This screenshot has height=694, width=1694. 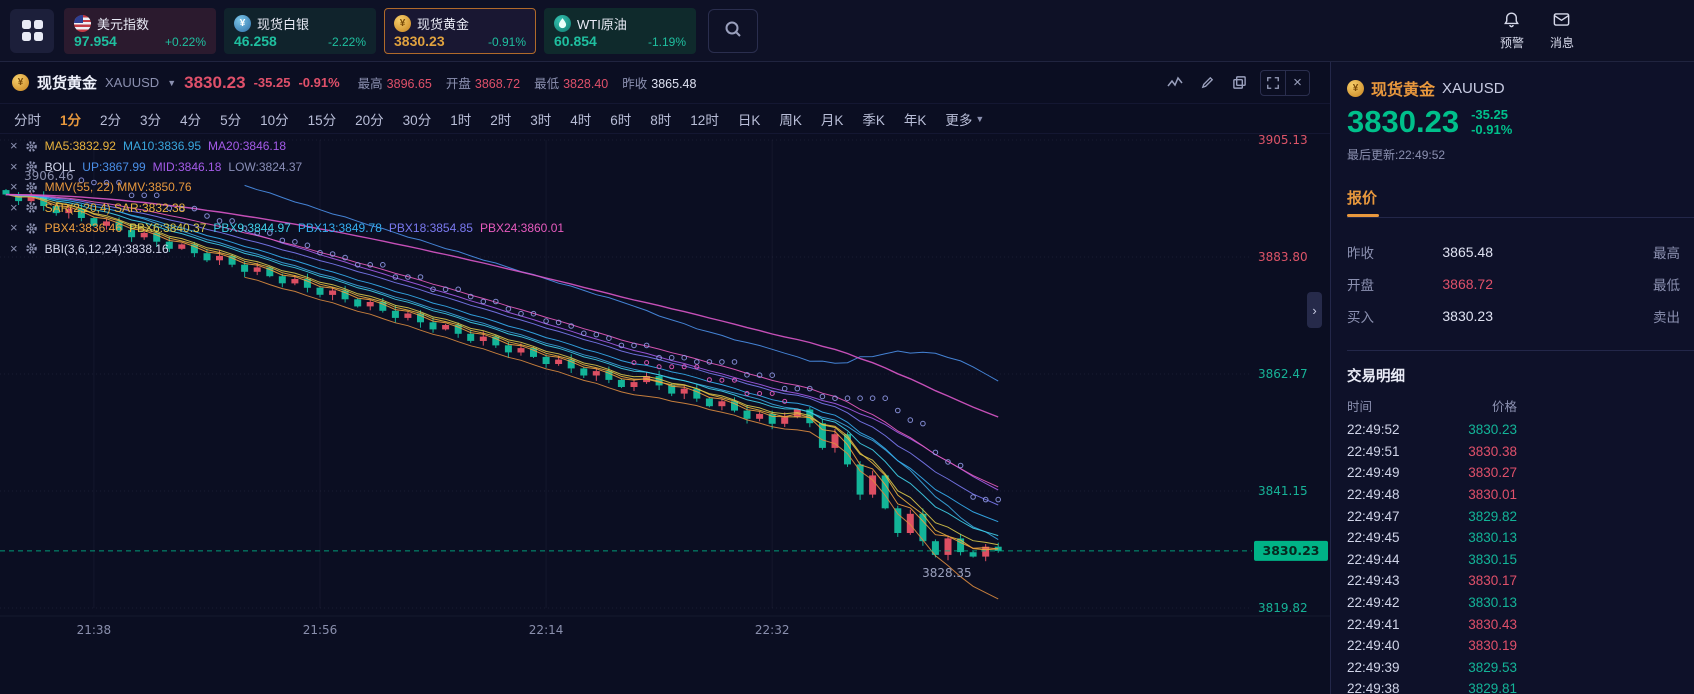 I want to click on quote-change: -2.22%, so click(x=346, y=41).